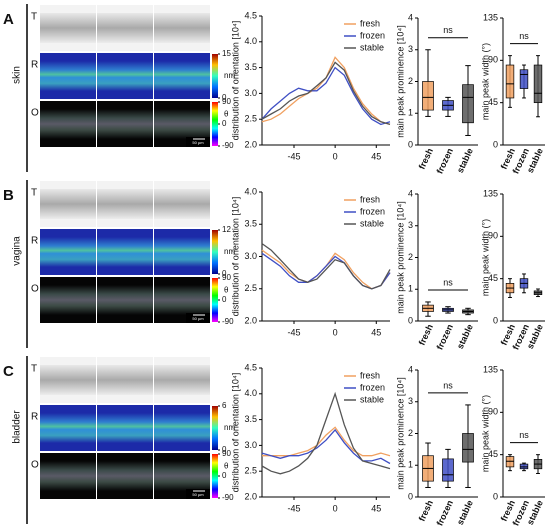 This screenshot has width=550, height=528. Describe the element at coordinates (493, 454) in the screenshot. I see `y-tick-label: 45` at that location.